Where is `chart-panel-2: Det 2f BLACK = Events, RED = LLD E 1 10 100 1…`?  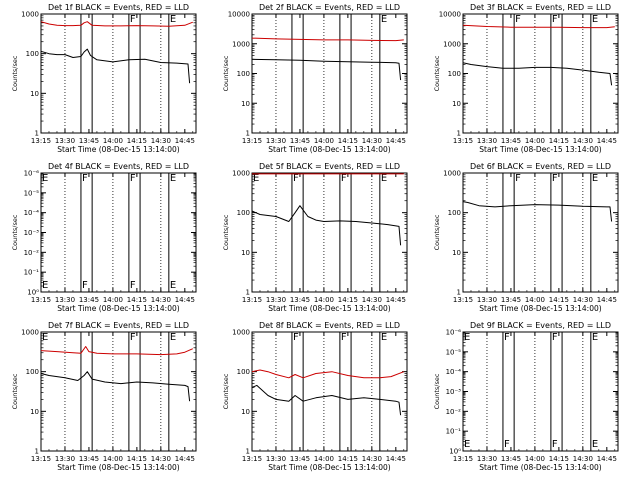
chart-panel-2: Det 2f BLACK = Events, RED = LLD E 1 10 100 1… is located at coordinates (315, 78).